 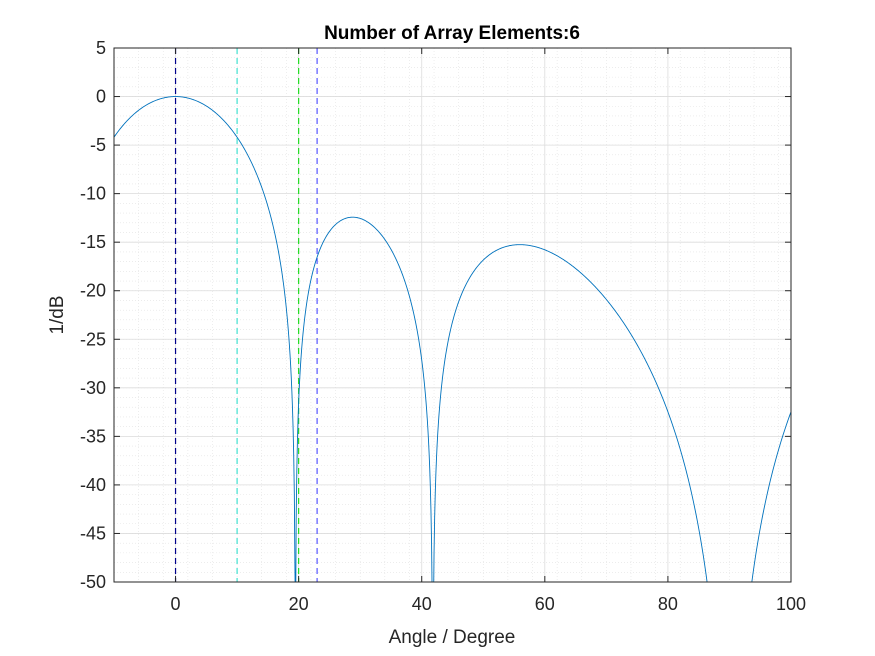 I want to click on y-tick-label: 0, so click(x=101, y=97).